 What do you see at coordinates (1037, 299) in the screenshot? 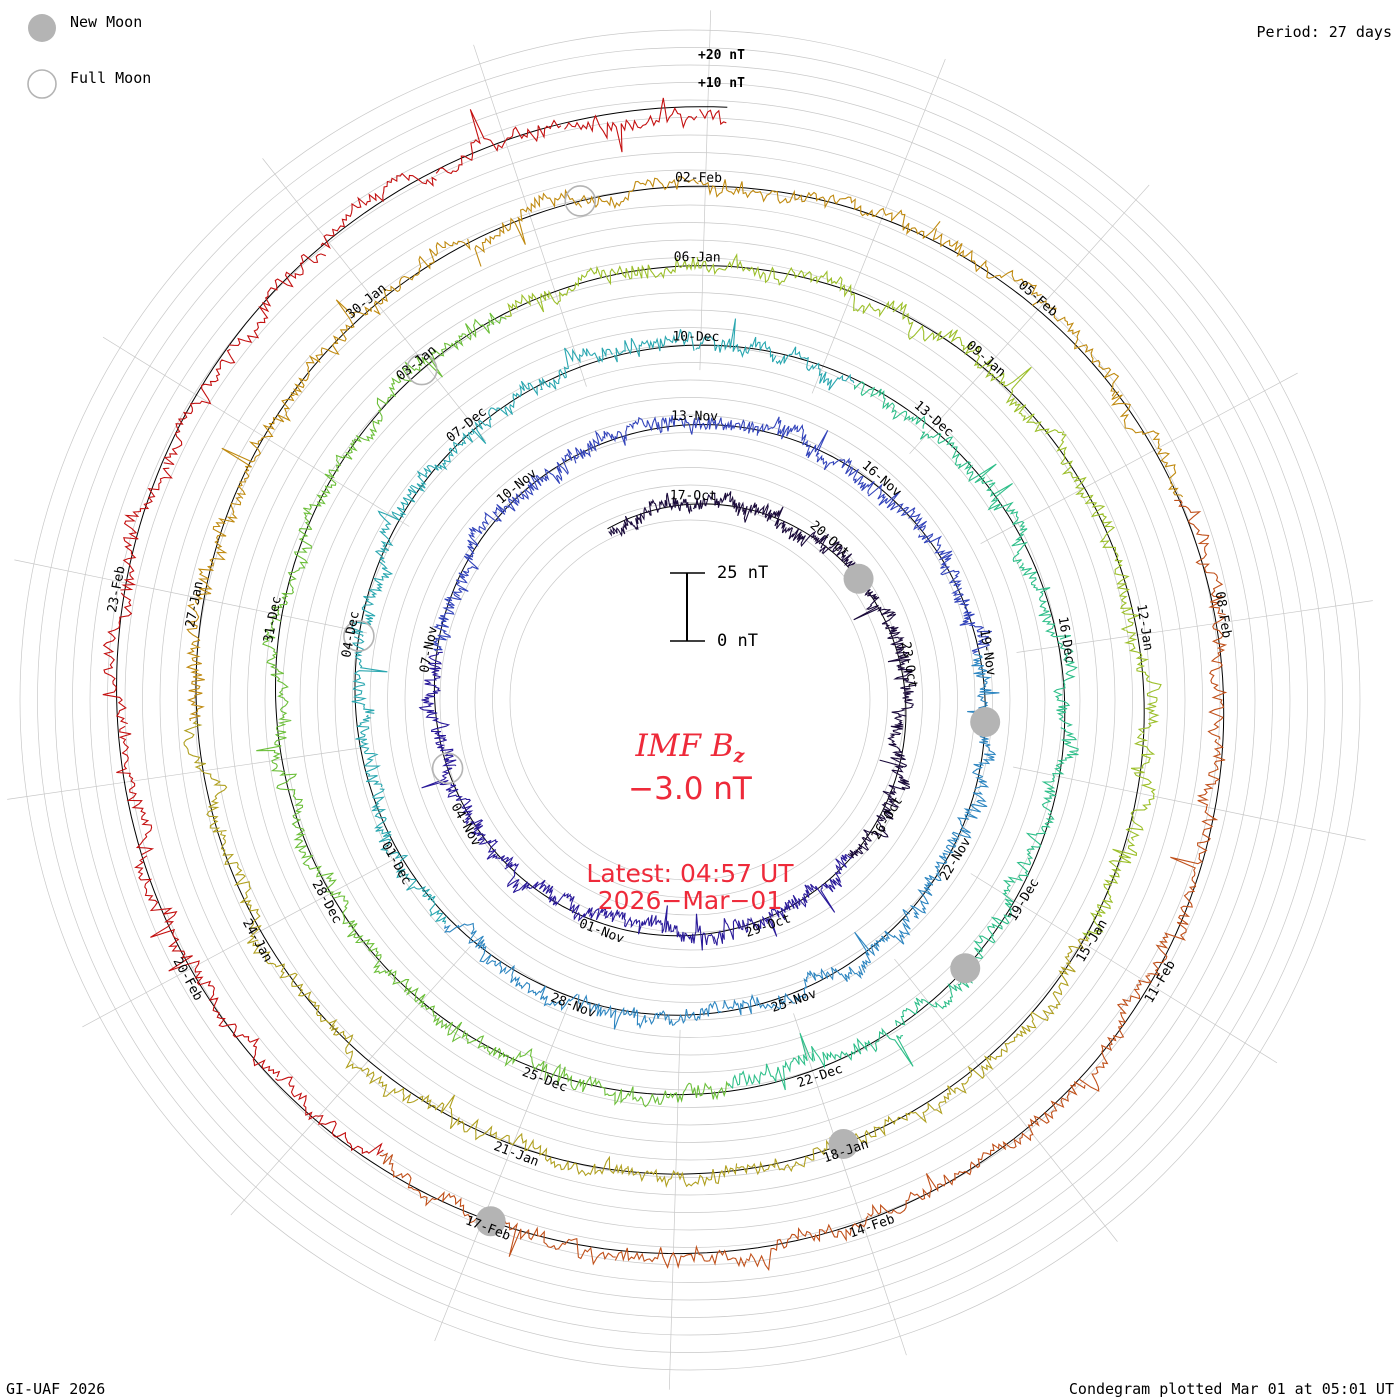
I see `date-label: 05-Feb` at bounding box center [1037, 299].